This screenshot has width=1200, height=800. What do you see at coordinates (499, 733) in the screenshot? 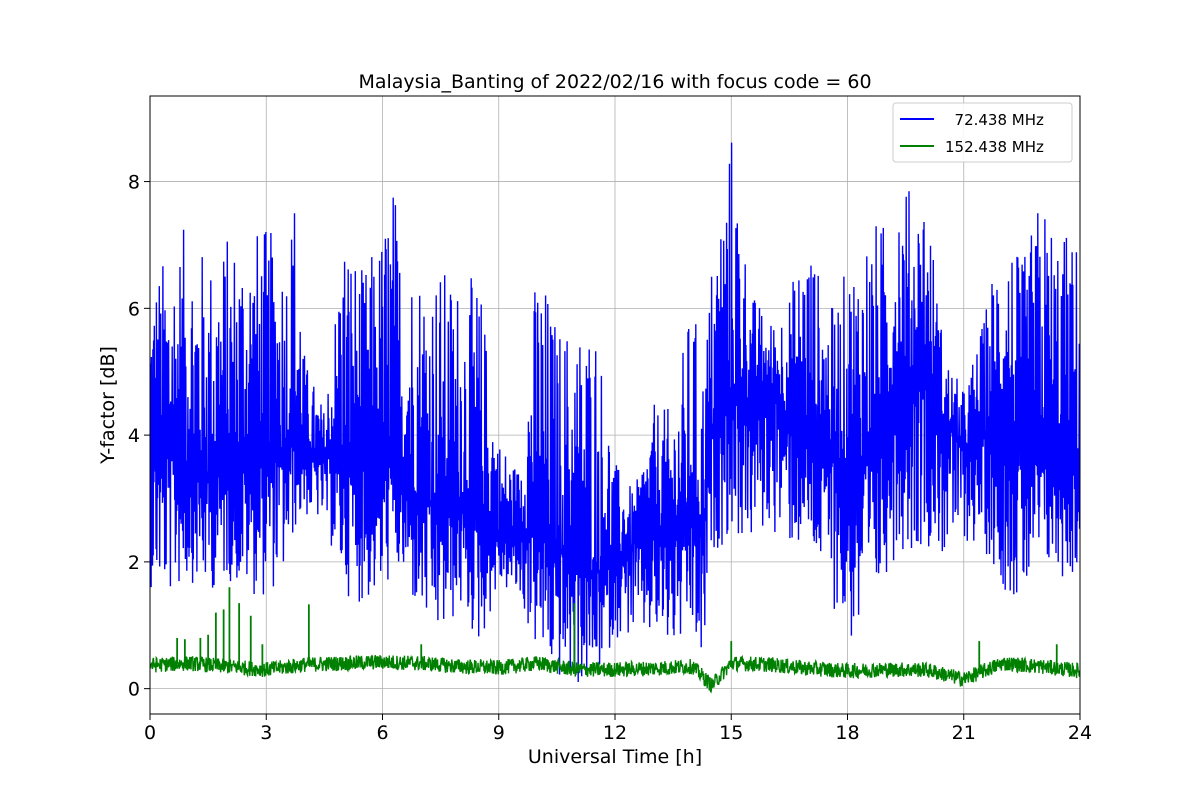
I see `x-tick-label: 9` at bounding box center [499, 733].